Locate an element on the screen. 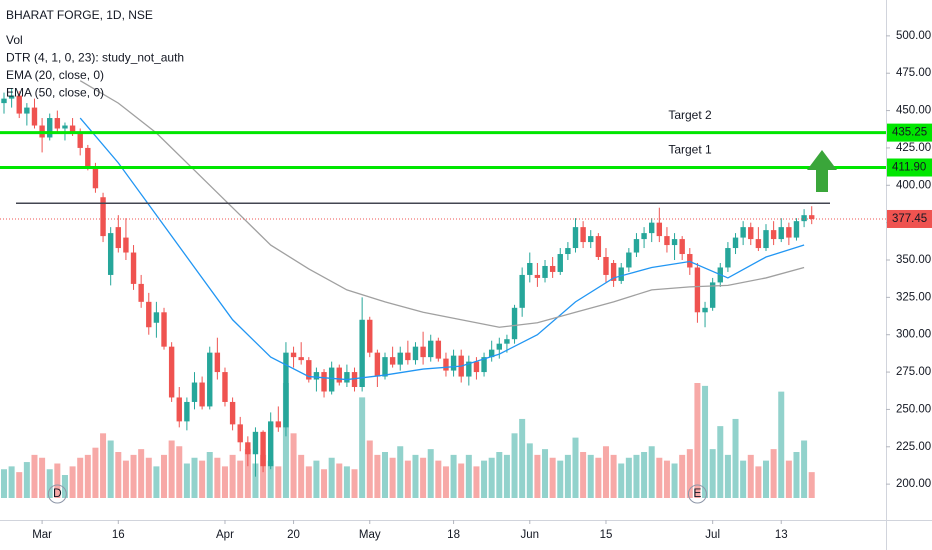 The width and height of the screenshot is (932, 550). level-label: Target 2 is located at coordinates (690, 115).